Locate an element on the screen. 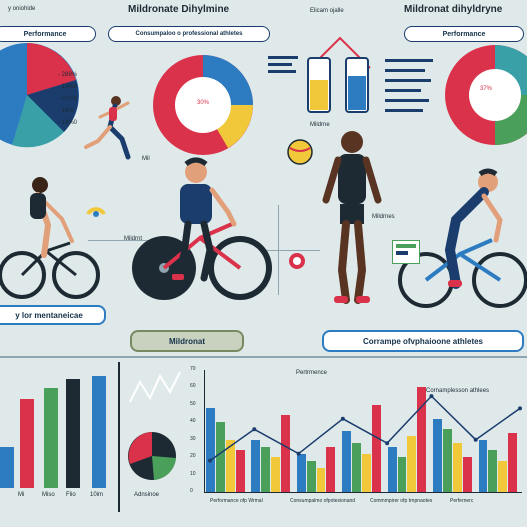 The image size is (527, 527). bottom-center-pie-caption: Adnsinoe is located at coordinates (147, 495).